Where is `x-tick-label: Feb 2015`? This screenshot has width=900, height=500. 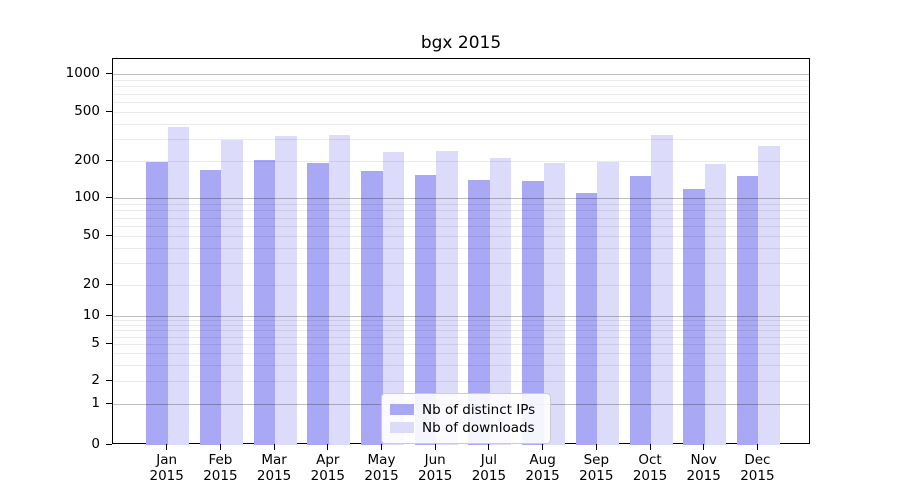
x-tick-label: Feb 2015 is located at coordinates (220, 468).